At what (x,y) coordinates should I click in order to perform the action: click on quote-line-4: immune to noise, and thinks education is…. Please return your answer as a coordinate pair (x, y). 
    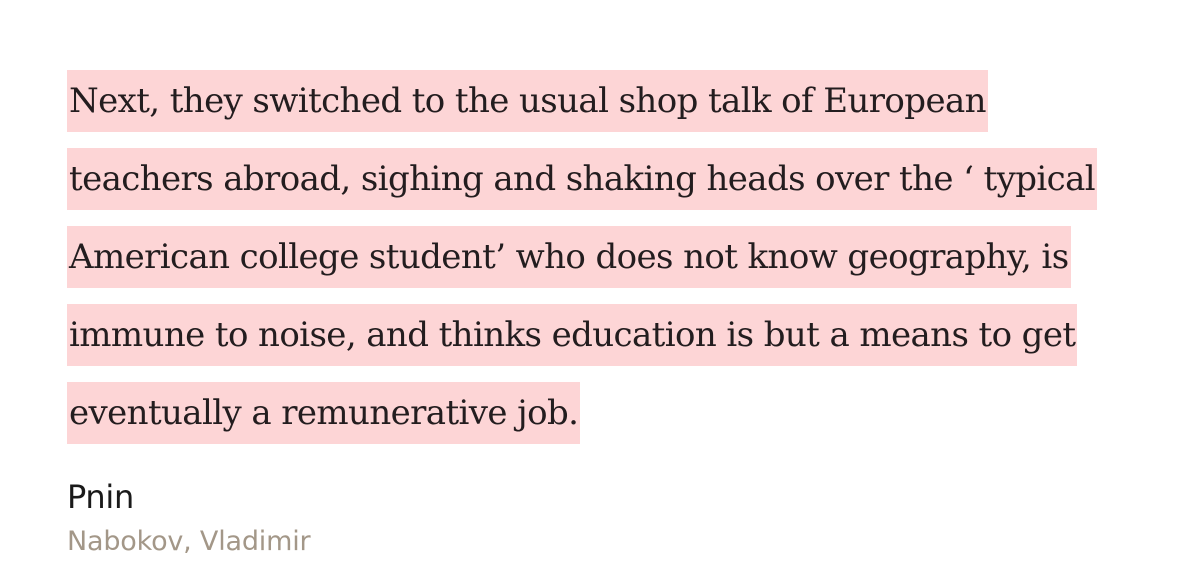
    Looking at the image, I should click on (572, 335).